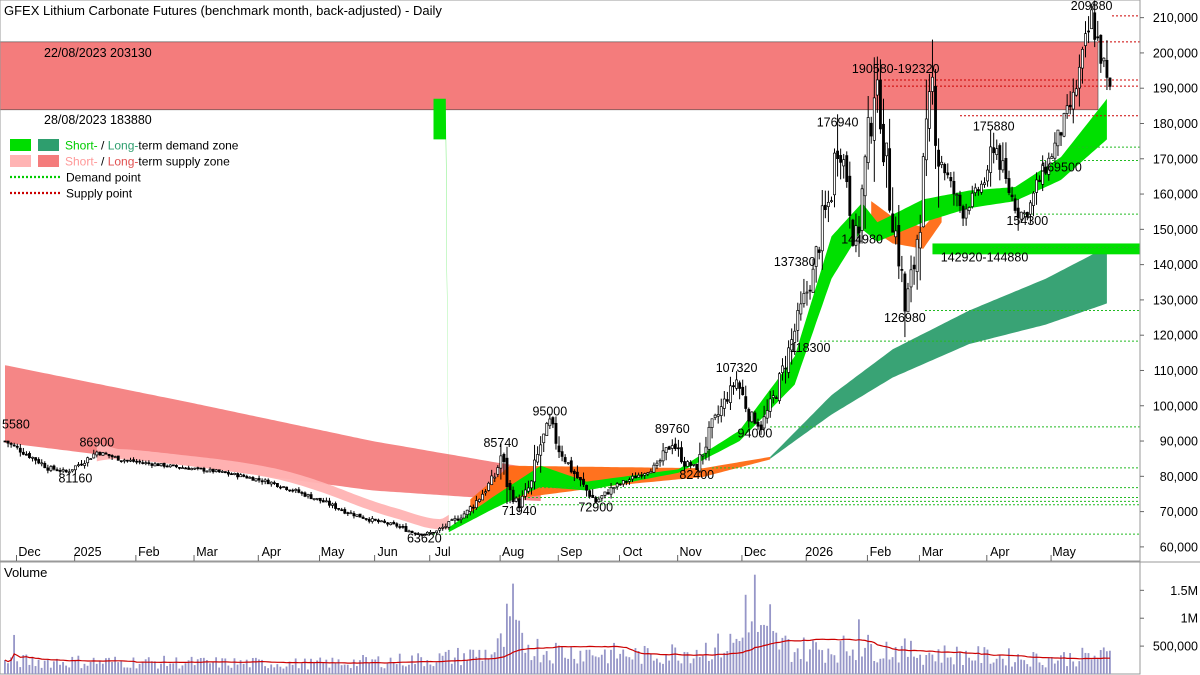  I want to click on legend-label: Short- / Long-term demand zone, so click(152, 146).